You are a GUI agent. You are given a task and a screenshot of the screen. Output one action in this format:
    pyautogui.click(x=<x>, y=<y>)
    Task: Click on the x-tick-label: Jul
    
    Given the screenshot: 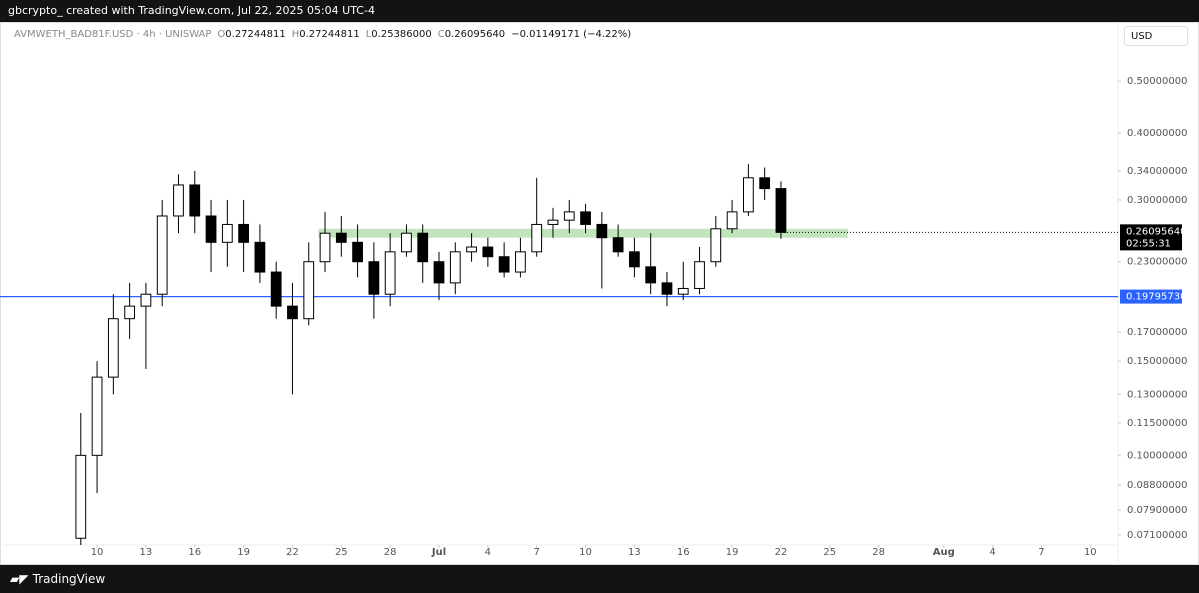 What is the action you would take?
    pyautogui.click(x=438, y=552)
    